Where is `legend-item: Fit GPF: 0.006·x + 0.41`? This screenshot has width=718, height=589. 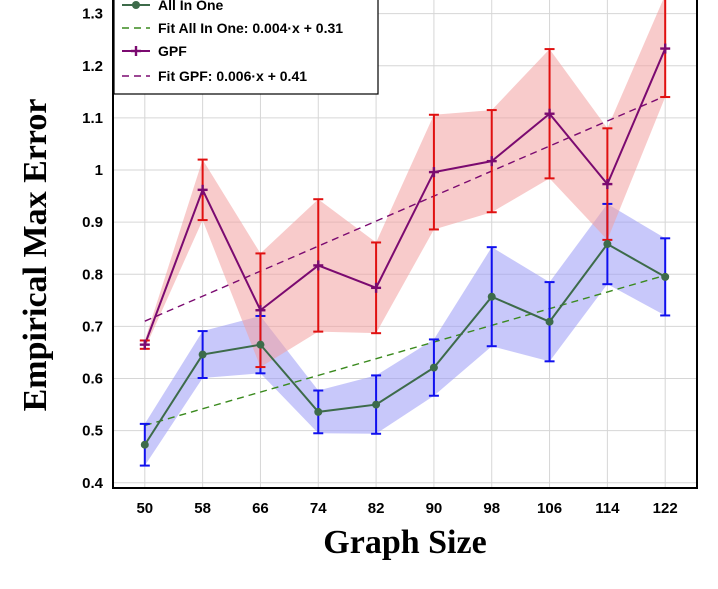 legend-item: Fit GPF: 0.006·x + 0.41 is located at coordinates (214, 76).